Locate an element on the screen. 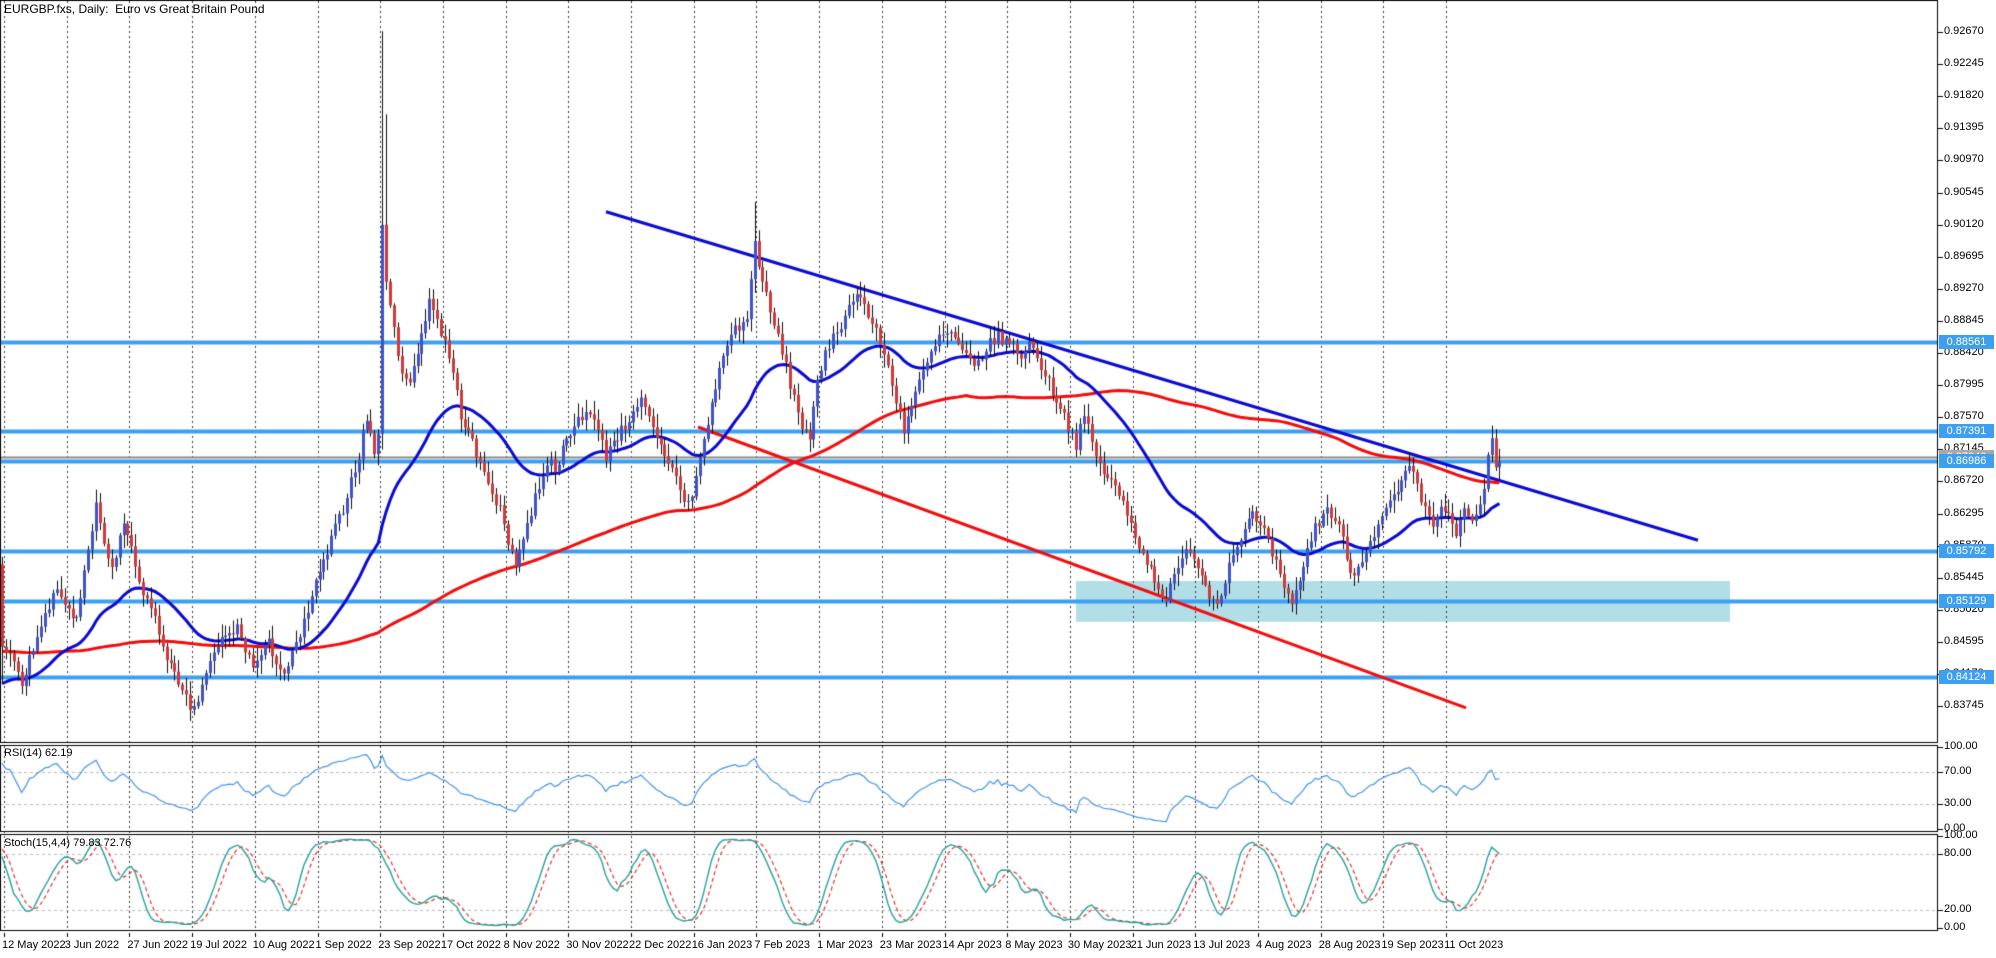 This screenshot has width=1996, height=958. price-tick-label: 0.90120 is located at coordinates (1964, 223).